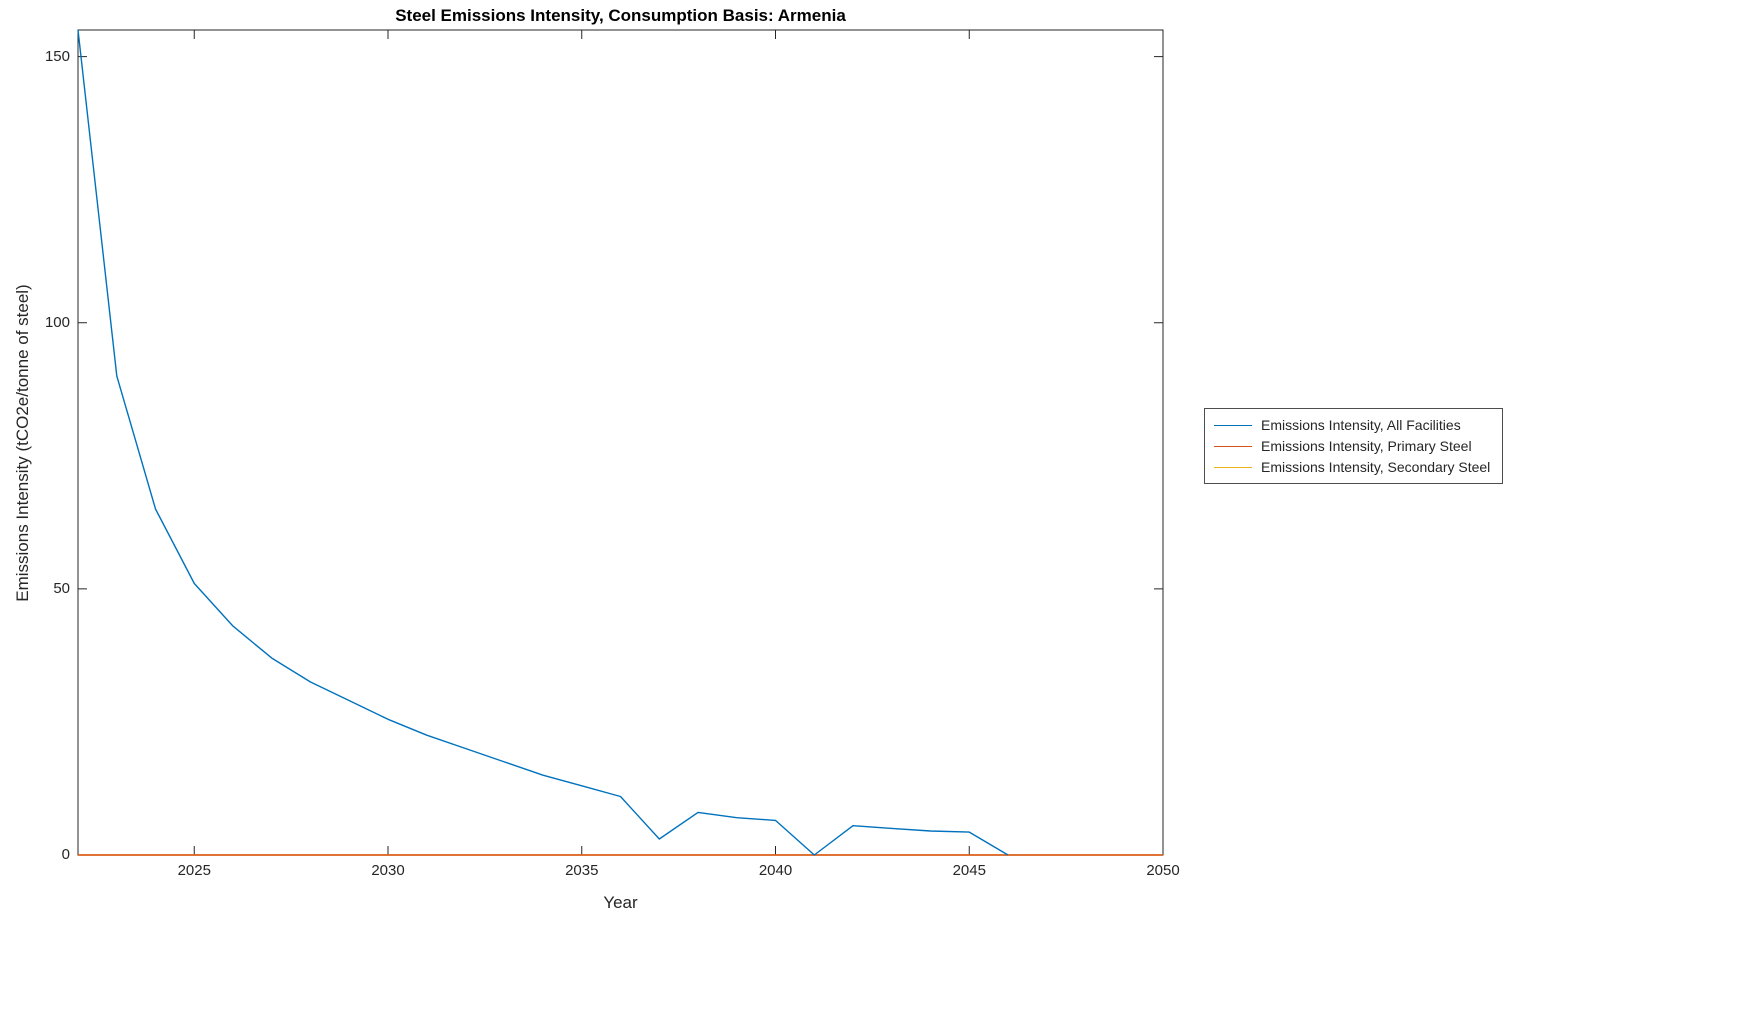 The image size is (1742, 1021). I want to click on legend-label: Emissions Intensity, All Facilities, so click(1361, 425).